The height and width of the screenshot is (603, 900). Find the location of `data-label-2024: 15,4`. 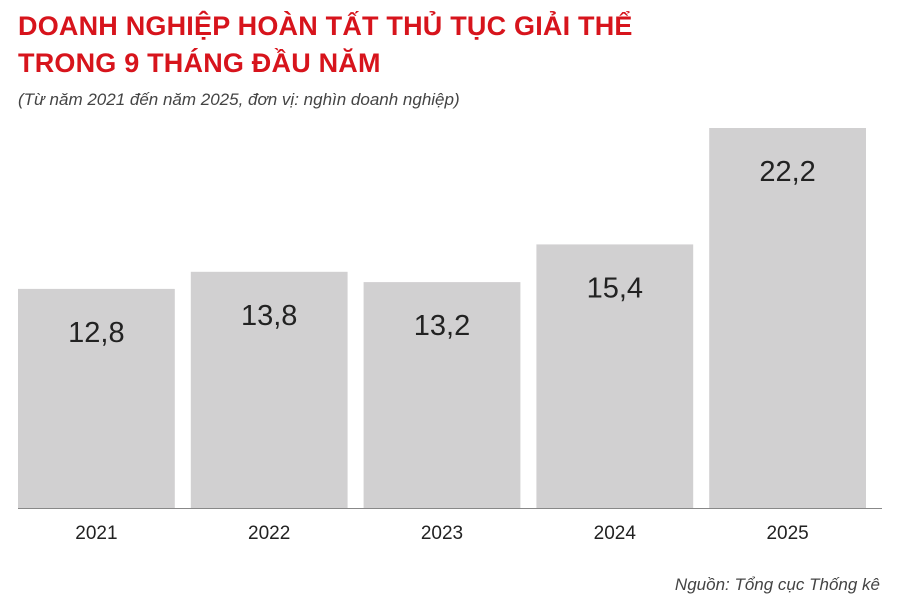

data-label-2024: 15,4 is located at coordinates (615, 288).